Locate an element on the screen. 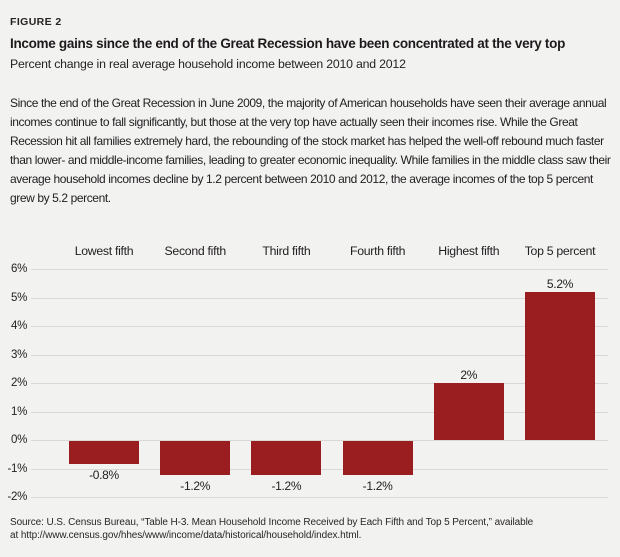 This screenshot has width=620, height=557. figure-label: FIGURE 2 is located at coordinates (36, 22).